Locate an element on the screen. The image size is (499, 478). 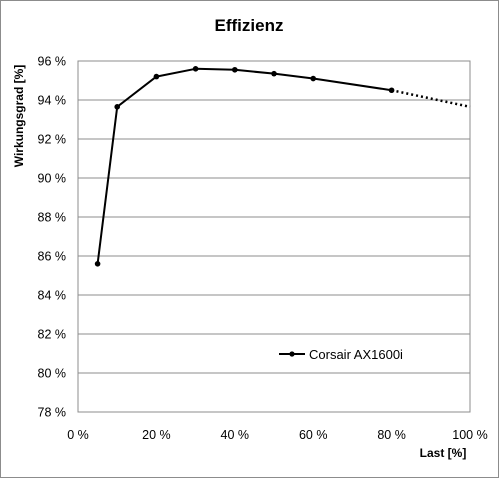
x-tick-label: 20 % is located at coordinates (156, 435).